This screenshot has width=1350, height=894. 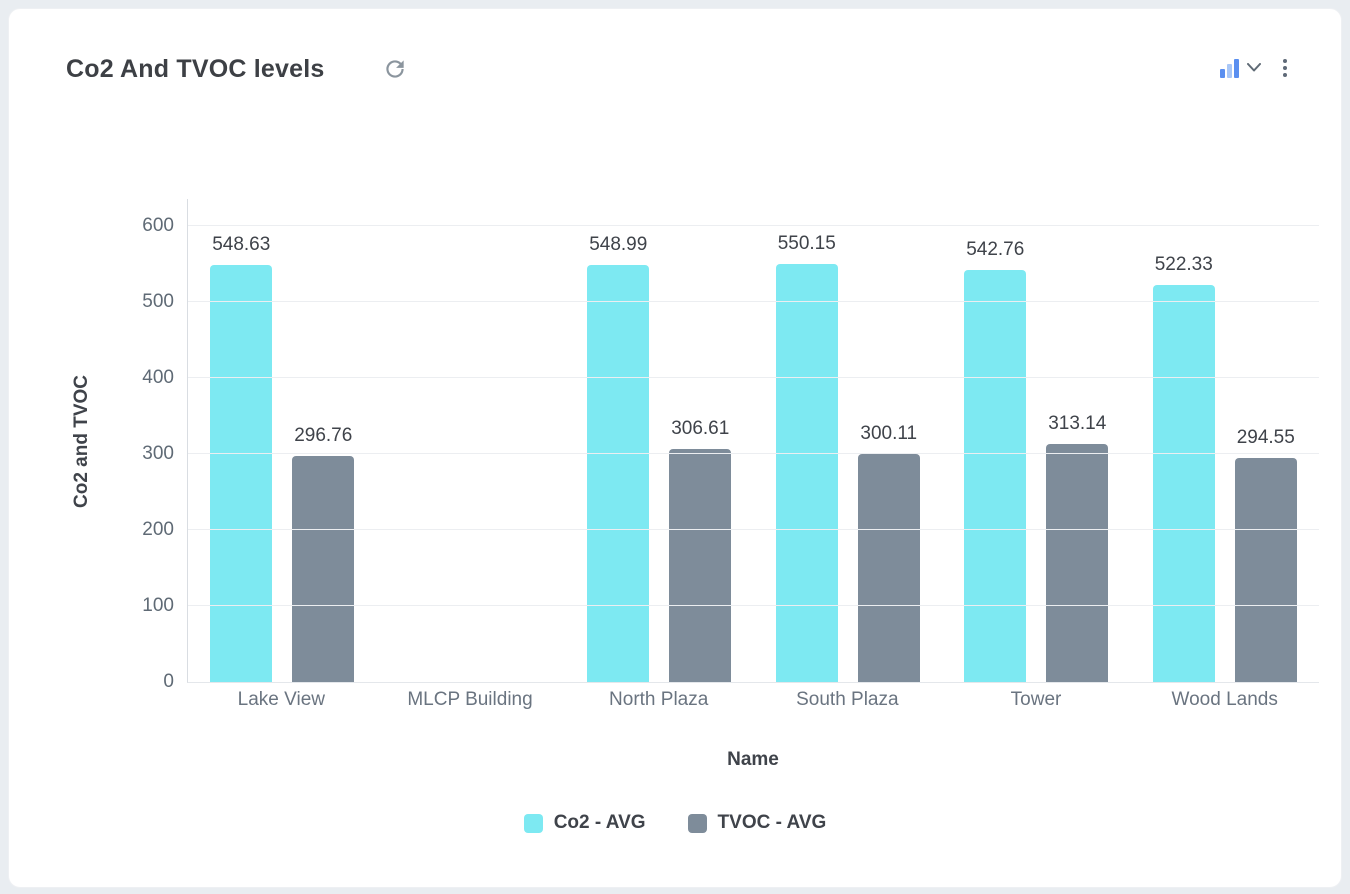 What do you see at coordinates (158, 225) in the screenshot?
I see `y-tick-label: 600` at bounding box center [158, 225].